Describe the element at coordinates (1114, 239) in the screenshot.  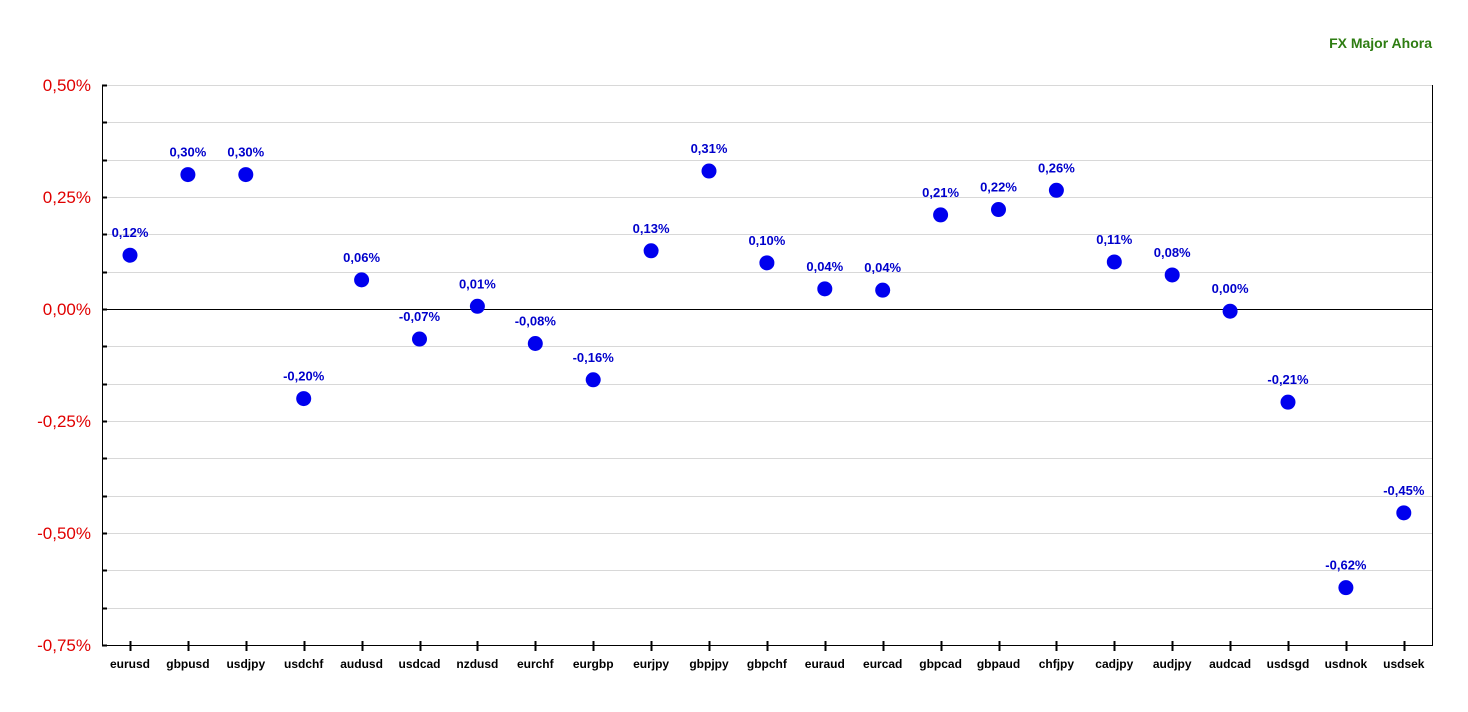
I see `data-label: 0,11%` at that location.